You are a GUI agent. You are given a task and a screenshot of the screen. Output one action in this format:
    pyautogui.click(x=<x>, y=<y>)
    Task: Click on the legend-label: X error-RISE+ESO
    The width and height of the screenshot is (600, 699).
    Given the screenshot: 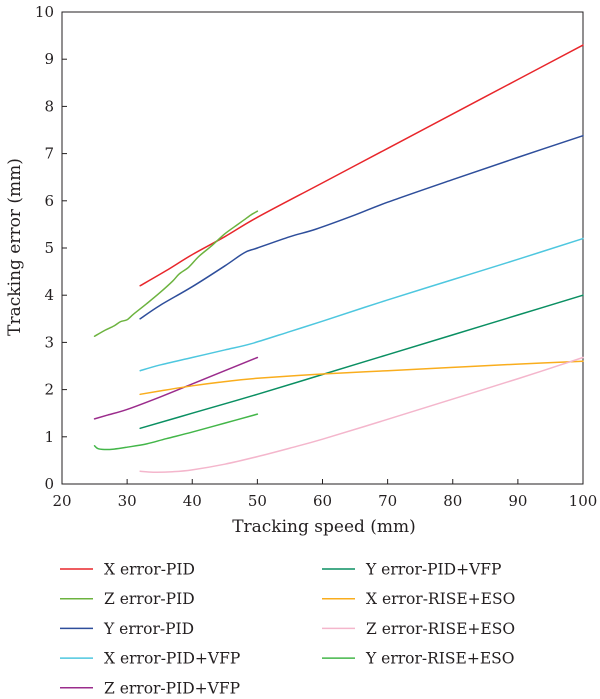 What is the action you would take?
    pyautogui.click(x=440, y=599)
    